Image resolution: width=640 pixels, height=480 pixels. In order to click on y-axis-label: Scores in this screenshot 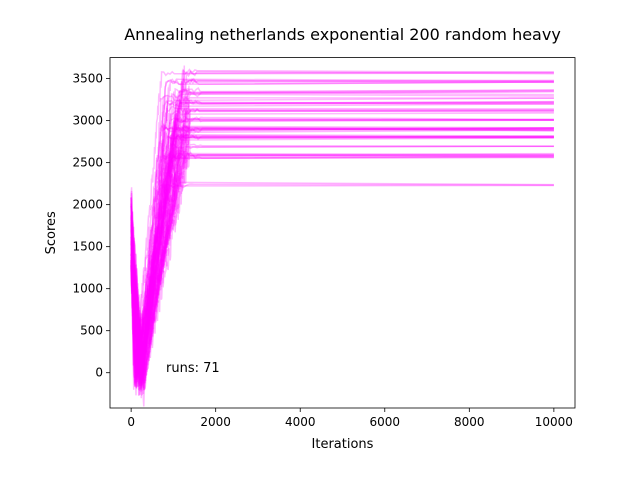, I will do `click(51, 232)`.